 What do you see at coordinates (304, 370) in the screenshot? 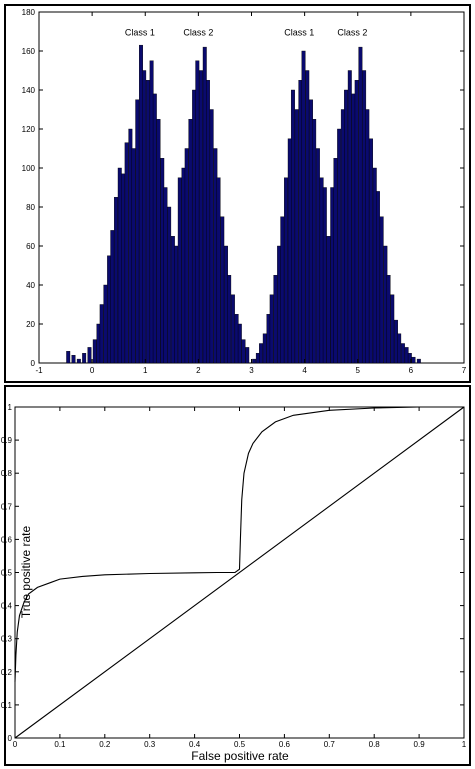
I see `histogram-x-tick-label: 4` at bounding box center [304, 370].